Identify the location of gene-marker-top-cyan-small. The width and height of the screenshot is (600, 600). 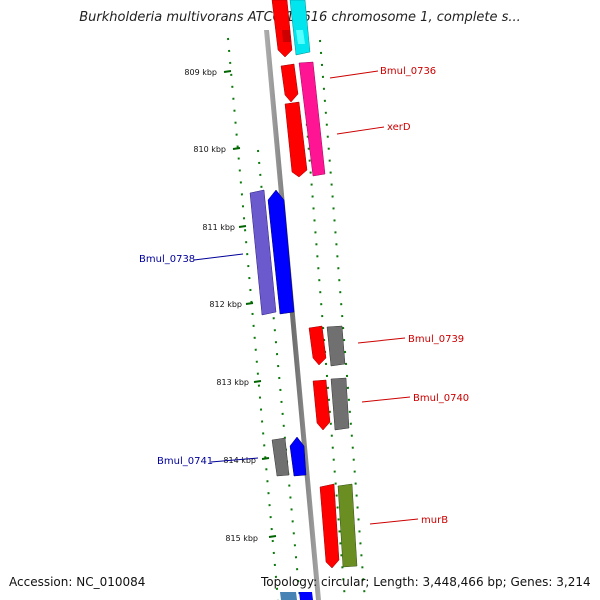
(300, 37).